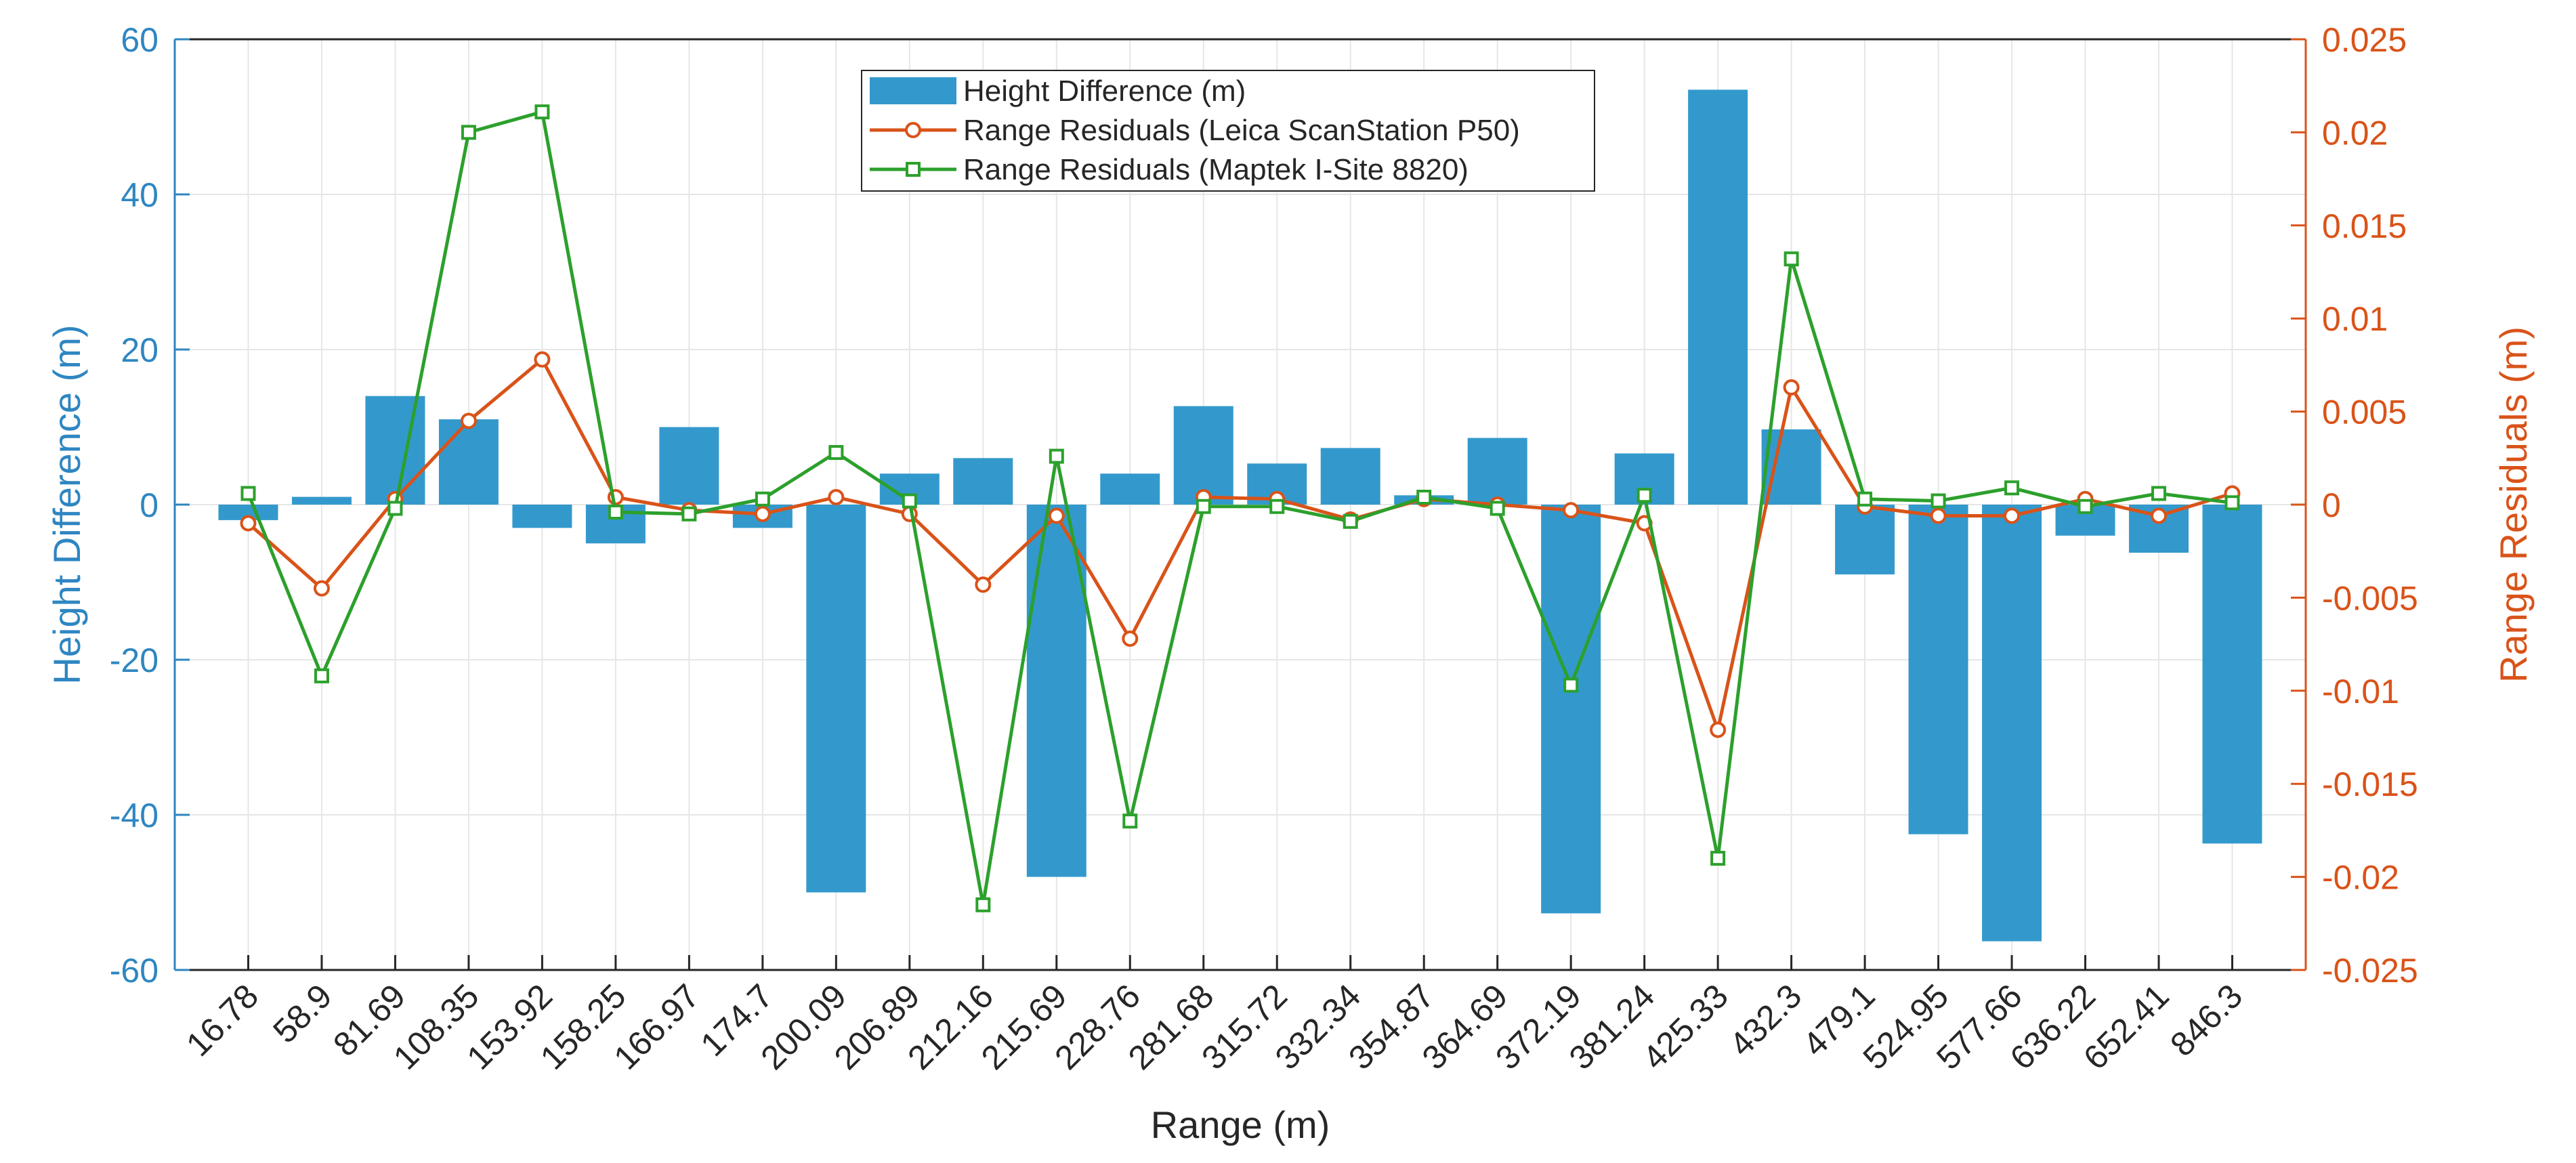 Image resolution: width=2576 pixels, height=1163 pixels. What do you see at coordinates (2331, 505) in the screenshot?
I see `right-tick-label: 0` at bounding box center [2331, 505].